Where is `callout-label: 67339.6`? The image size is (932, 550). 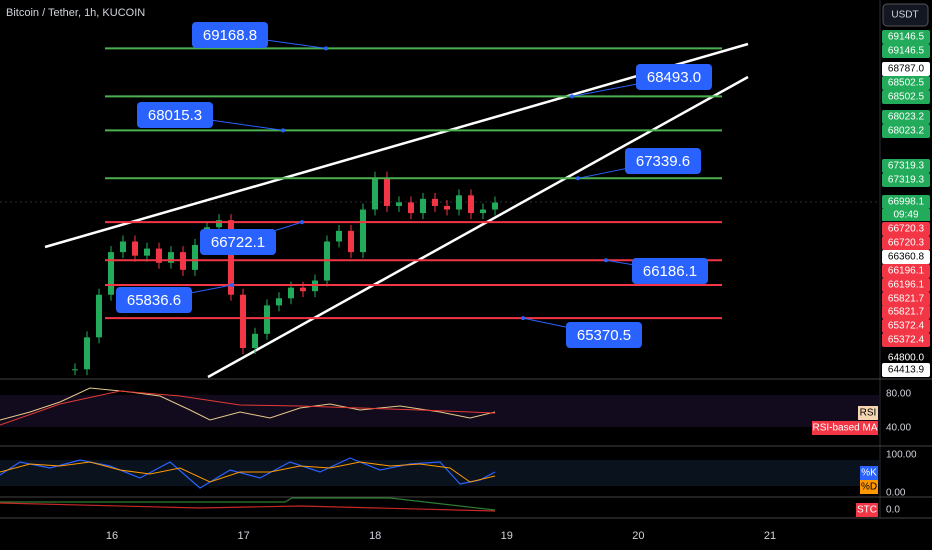
callout-label: 67339.6 is located at coordinates (663, 161).